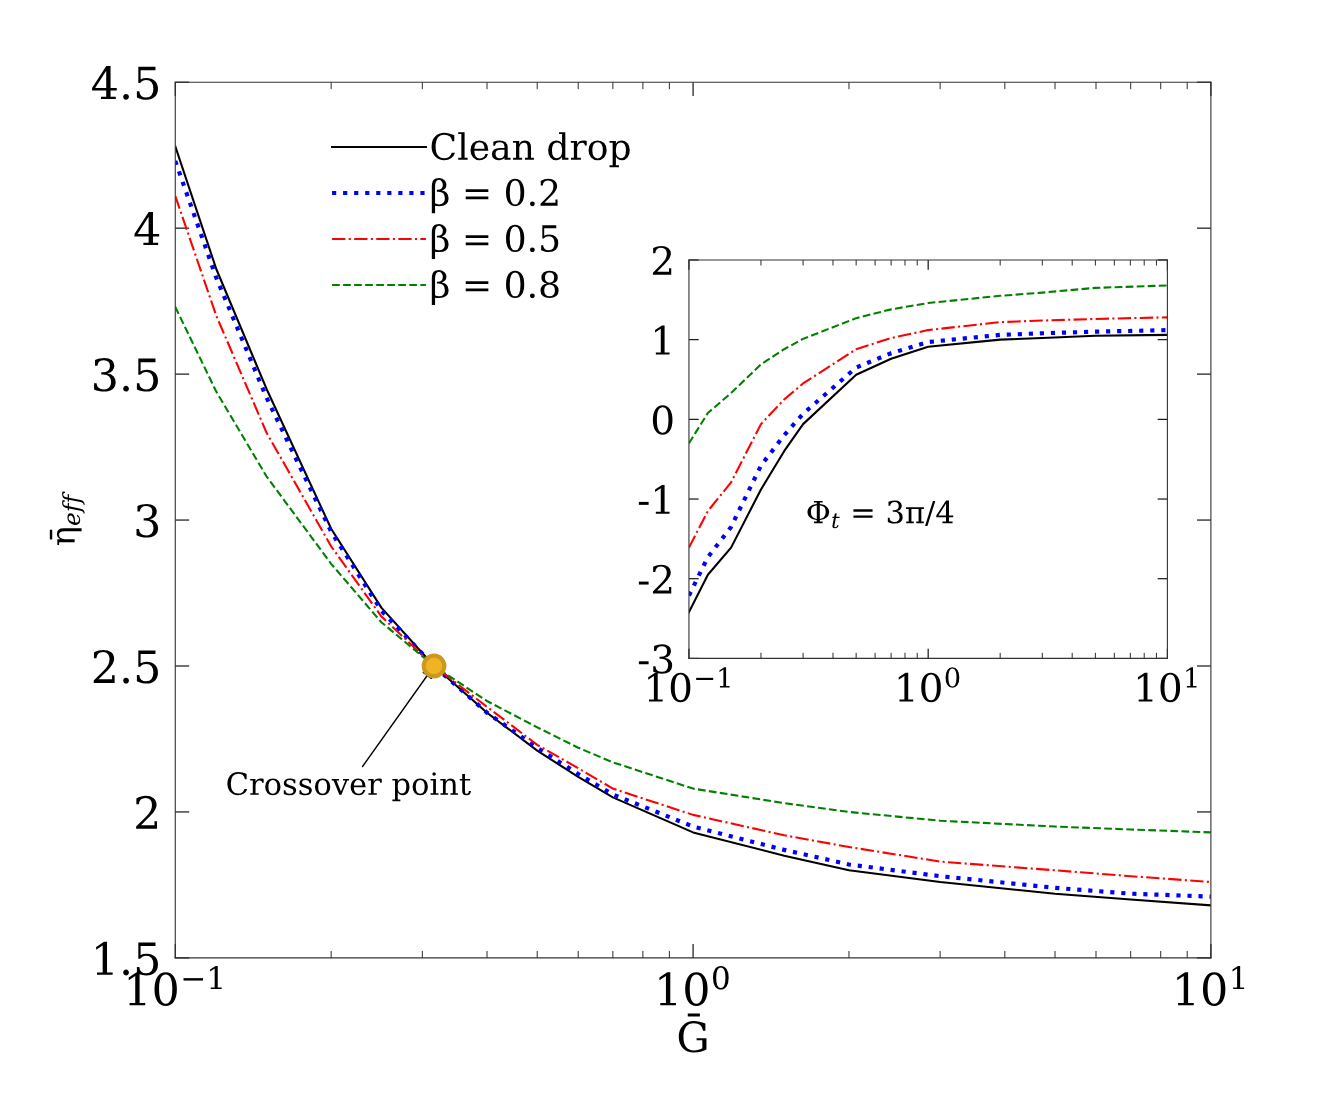 The height and width of the screenshot is (1096, 1338). What do you see at coordinates (147, 520) in the screenshot?
I see `y-tick-label: 3` at bounding box center [147, 520].